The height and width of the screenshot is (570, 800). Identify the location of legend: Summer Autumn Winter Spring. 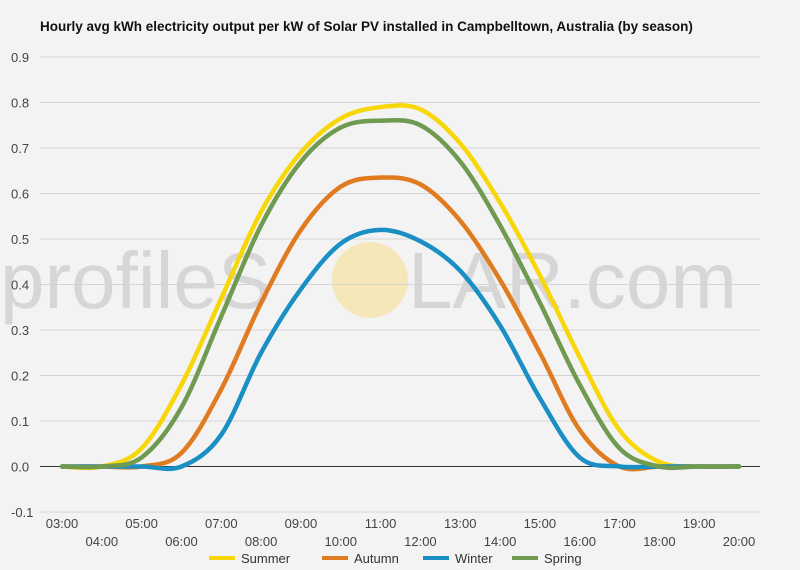
(395, 558).